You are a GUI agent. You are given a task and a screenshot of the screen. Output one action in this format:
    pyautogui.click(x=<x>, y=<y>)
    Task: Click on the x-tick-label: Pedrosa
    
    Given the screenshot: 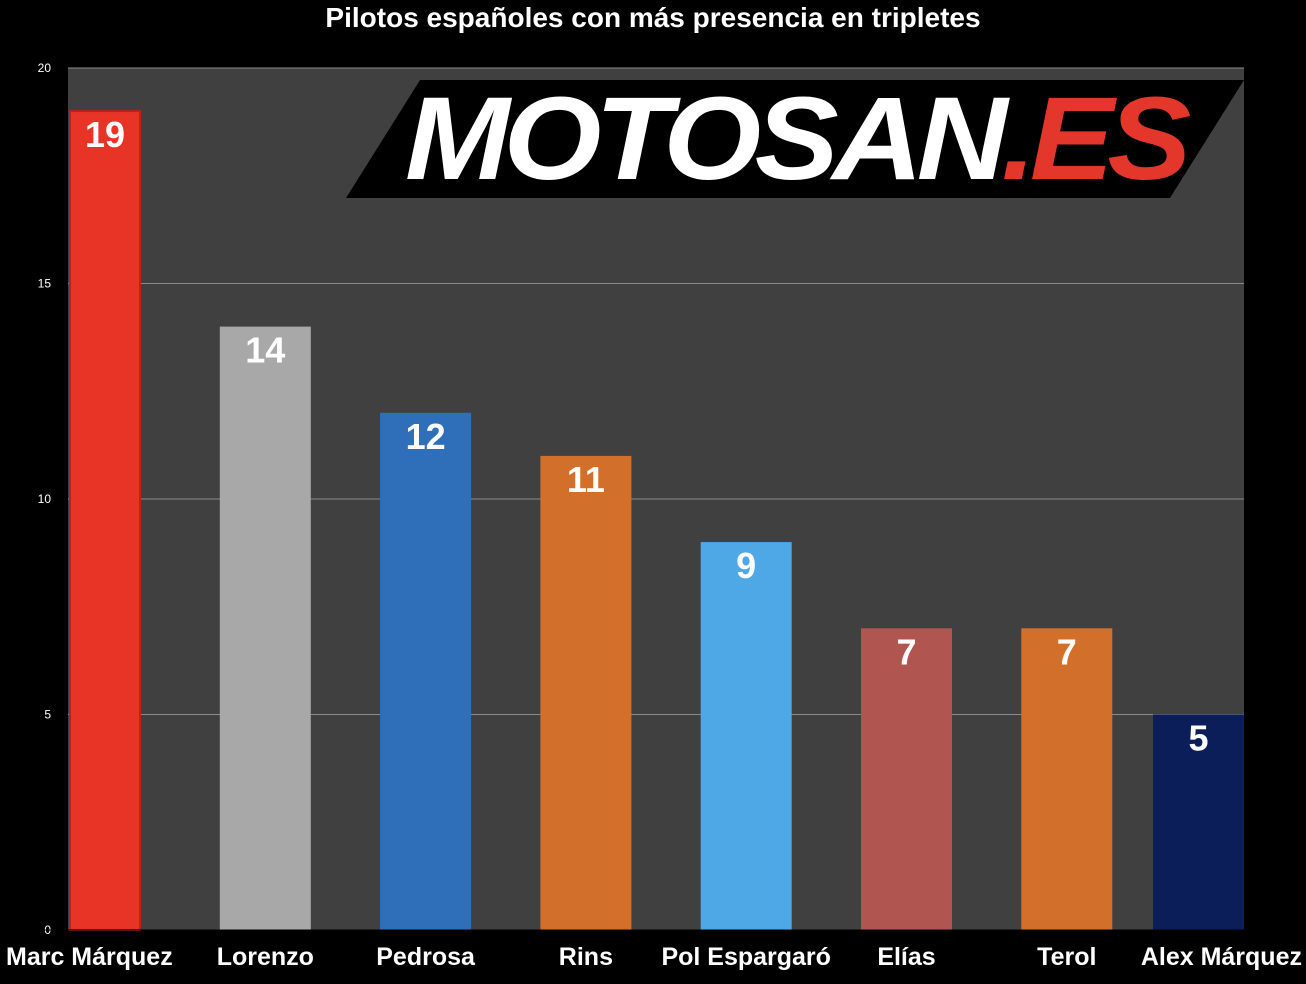 What is the action you would take?
    pyautogui.click(x=426, y=957)
    